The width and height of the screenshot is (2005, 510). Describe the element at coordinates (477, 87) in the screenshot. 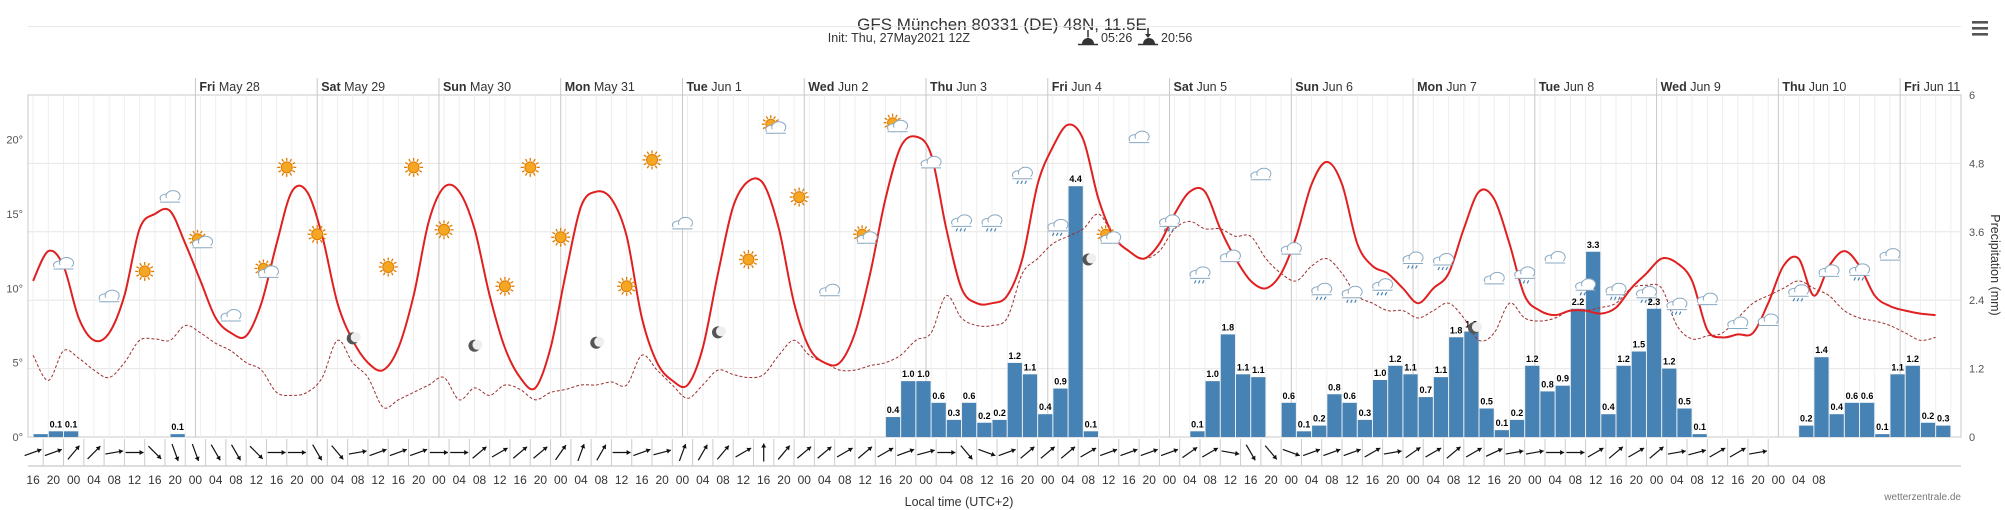

I see `day-label: Sun May 30` at that location.